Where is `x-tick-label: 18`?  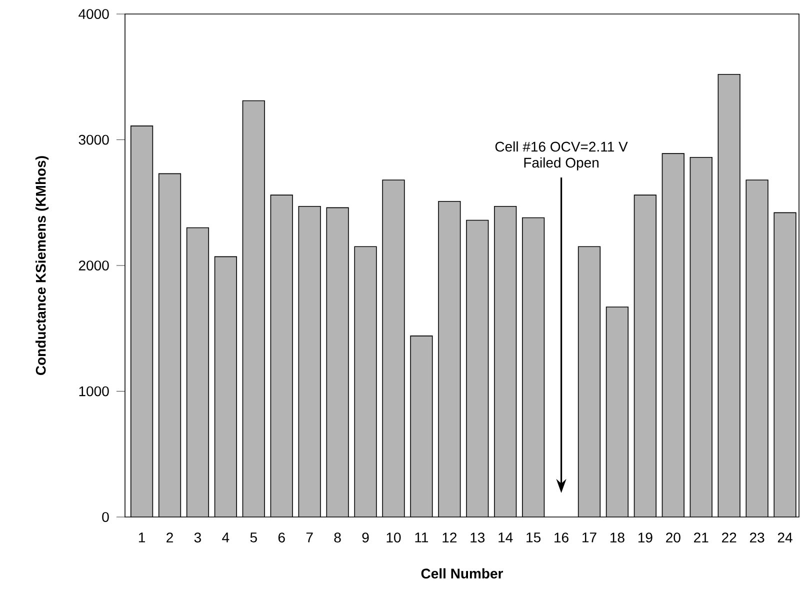 x-tick-label: 18 is located at coordinates (617, 537).